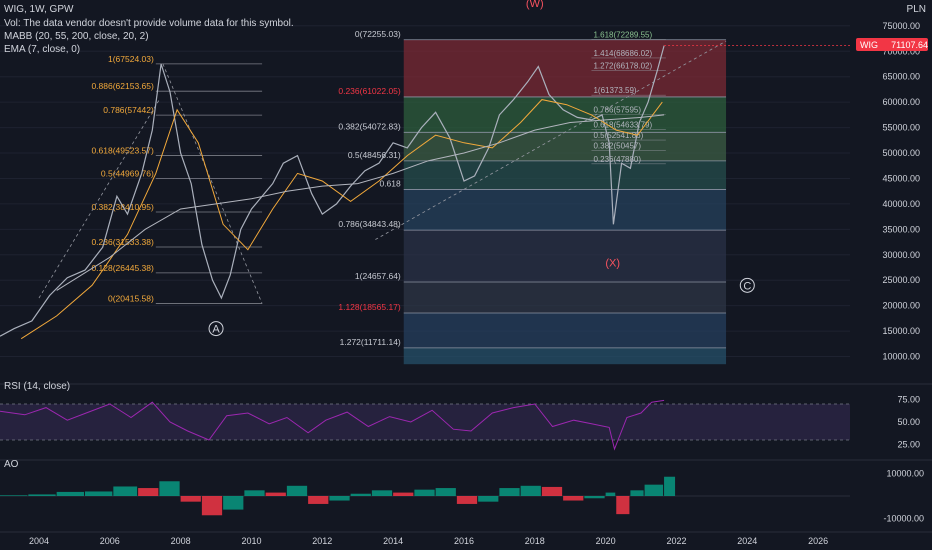  What do you see at coordinates (901, 255) in the screenshot?
I see `price-tick-label: 30000.00` at bounding box center [901, 255].